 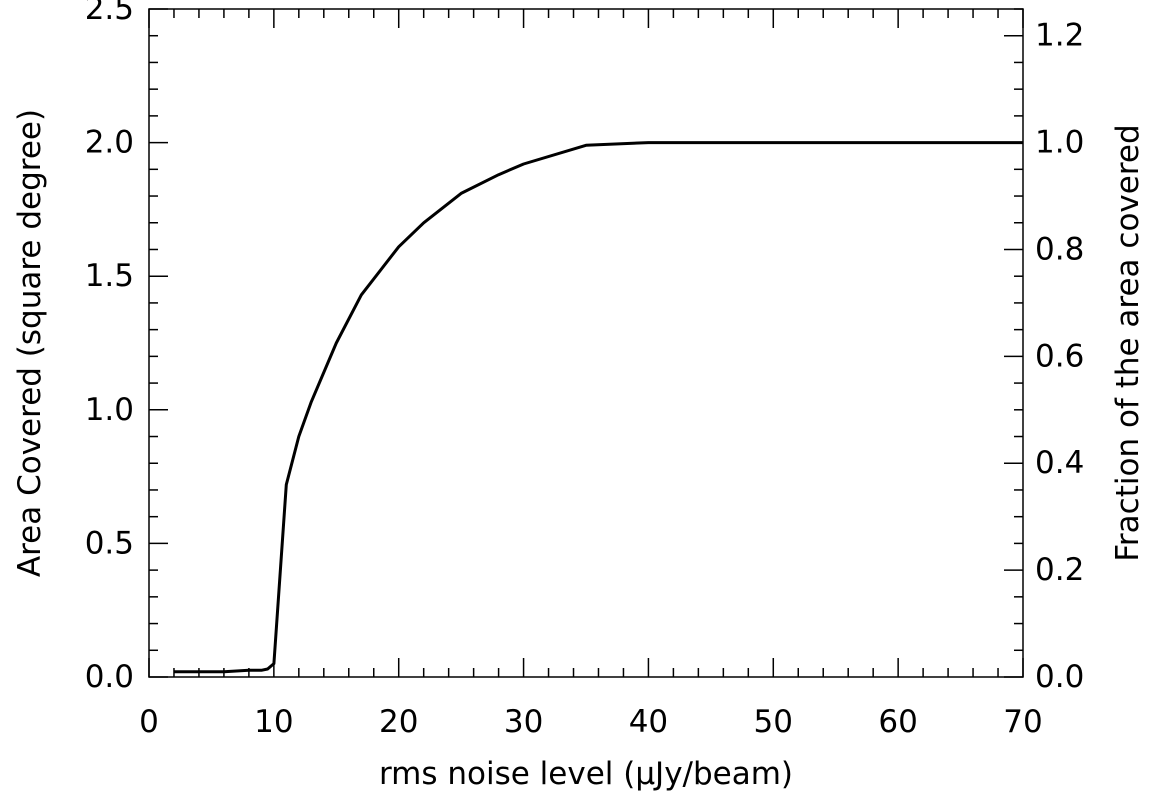 I want to click on y-tick-labels: 0.0 0.5 1.0 1.5 2.0 2.5, so click(x=109, y=347).